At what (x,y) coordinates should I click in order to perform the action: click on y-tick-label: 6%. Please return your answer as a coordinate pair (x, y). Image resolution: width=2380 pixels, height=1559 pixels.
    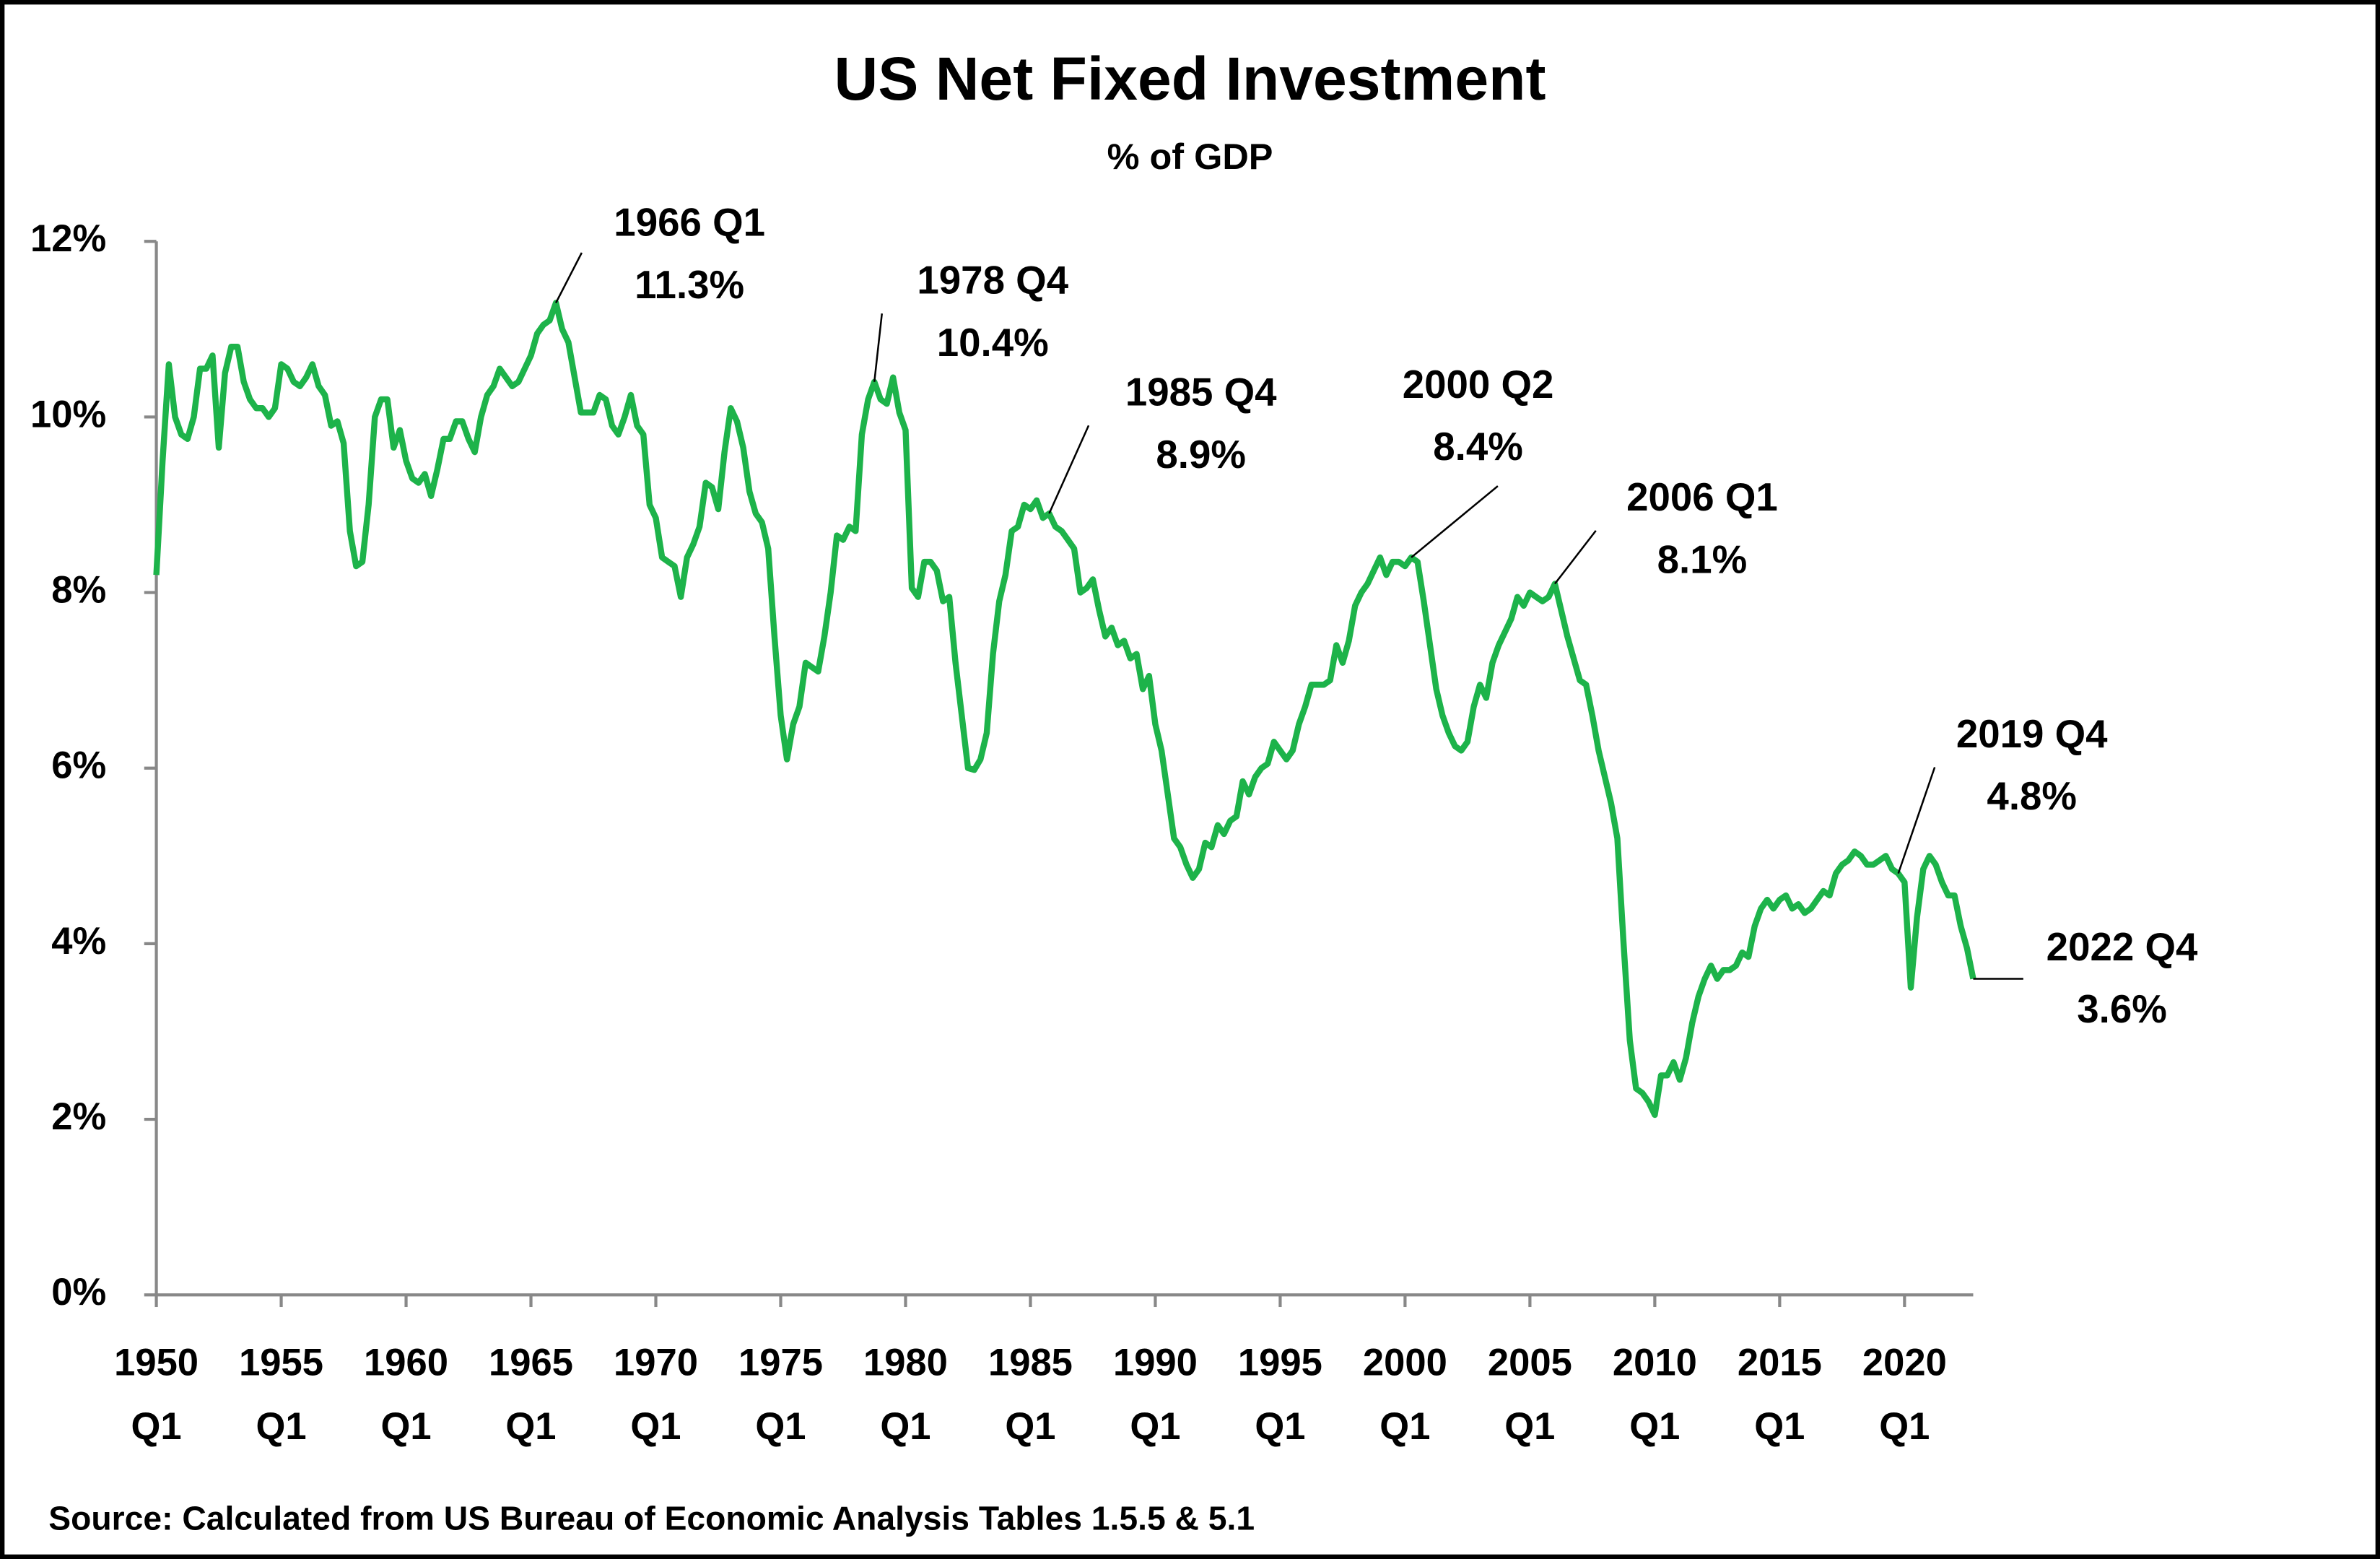
    Looking at the image, I should click on (78, 765).